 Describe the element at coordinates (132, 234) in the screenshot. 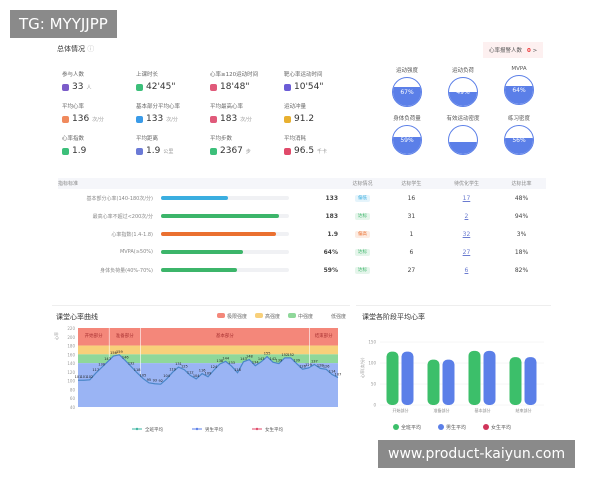

I see `indicator-label: 心率指数(1.4-1.8)` at that location.